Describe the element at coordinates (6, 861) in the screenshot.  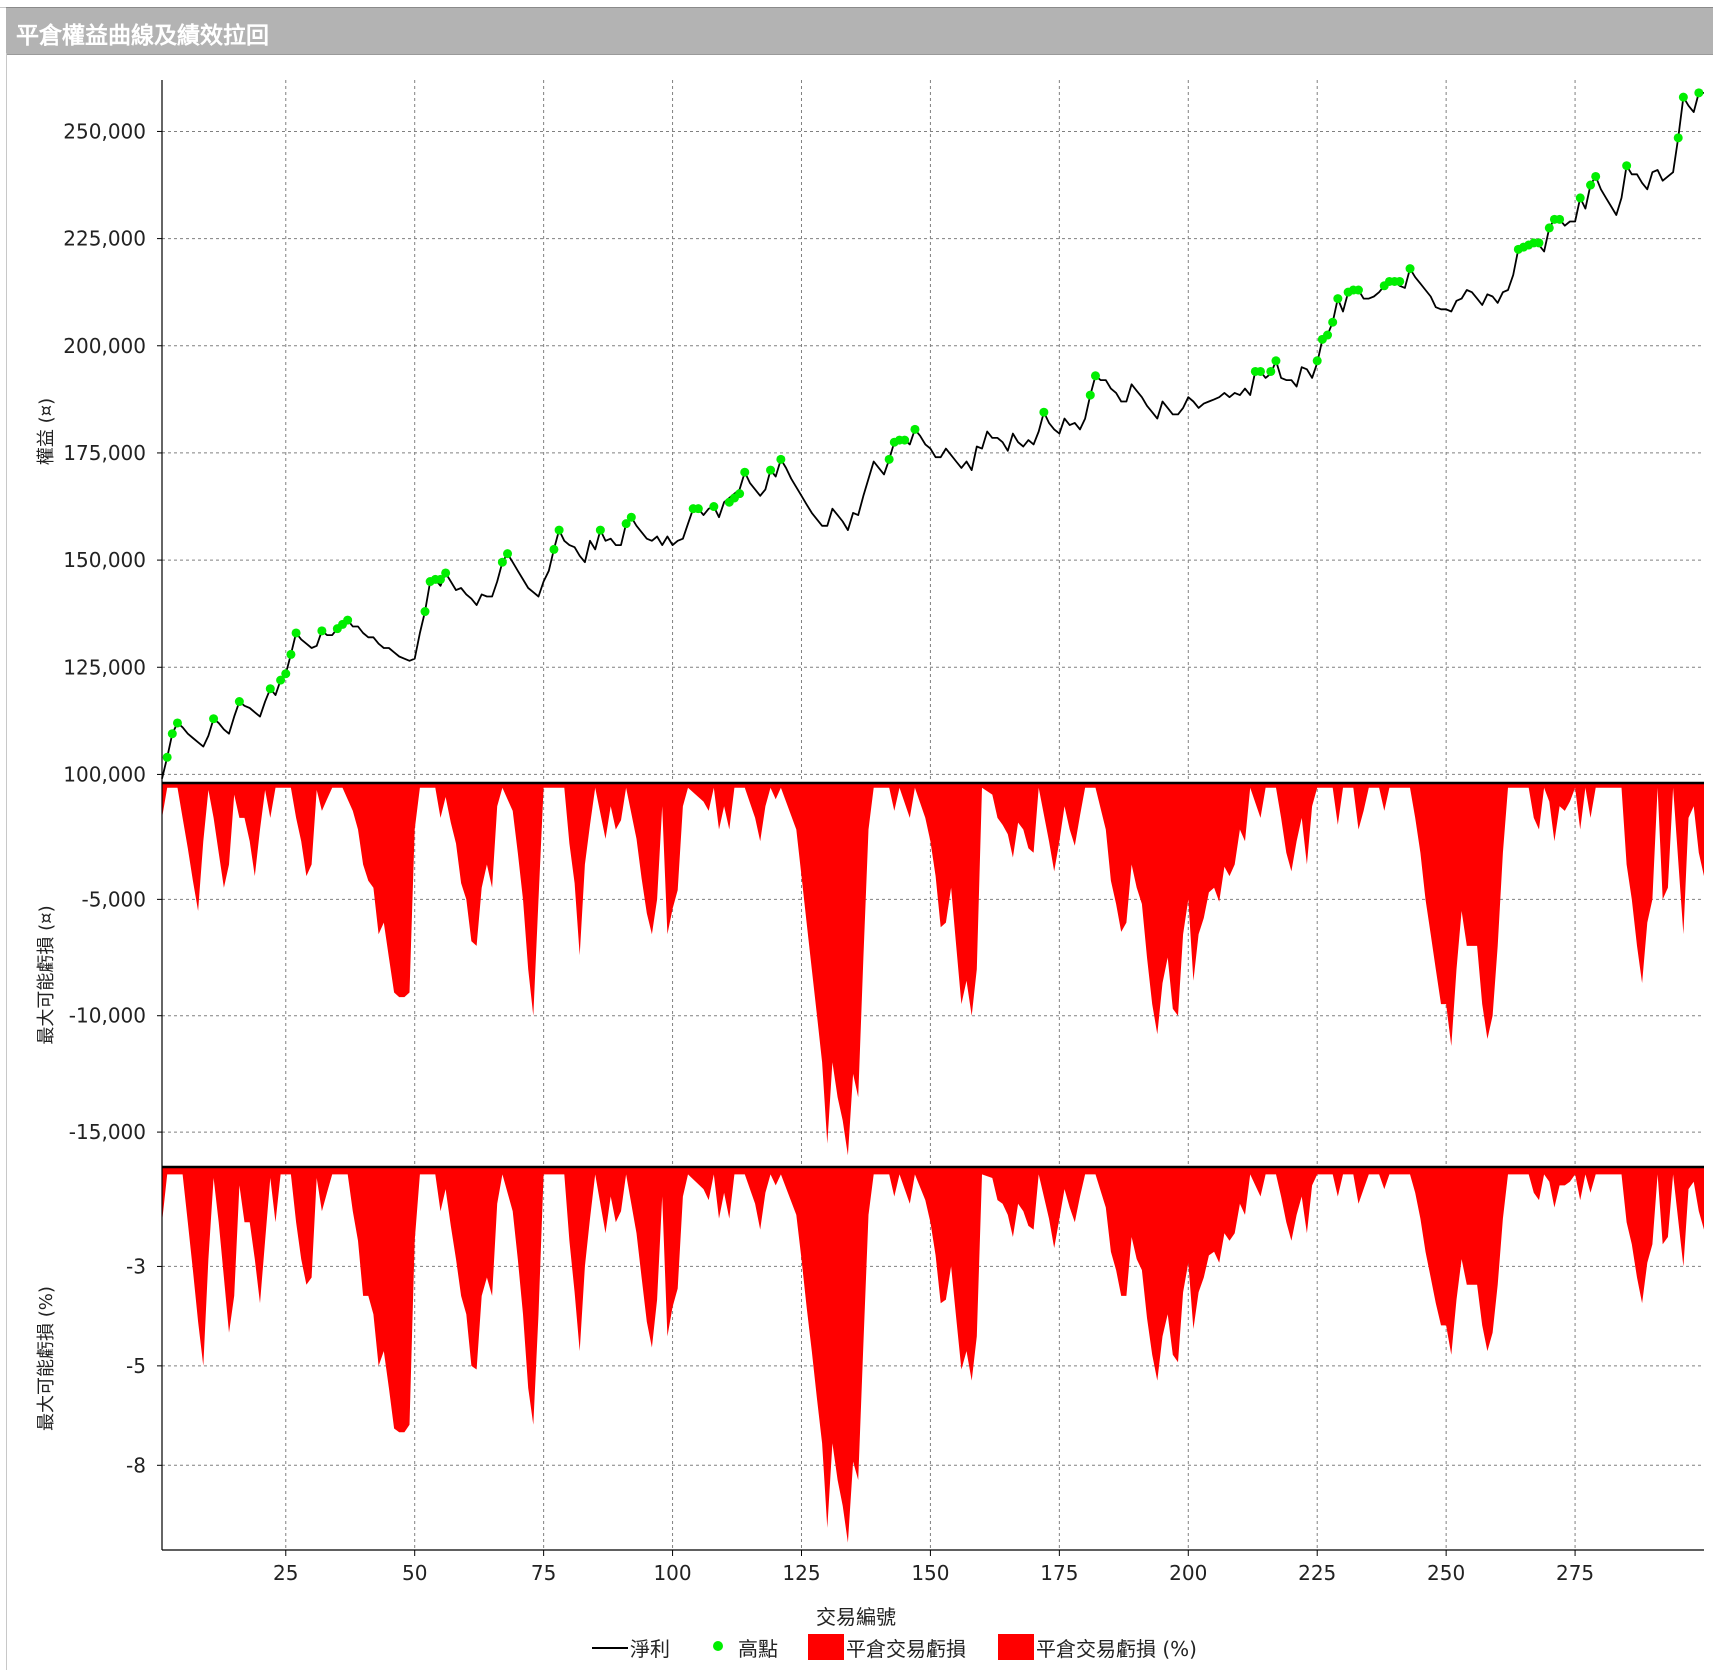
I see `window-left-border` at that location.